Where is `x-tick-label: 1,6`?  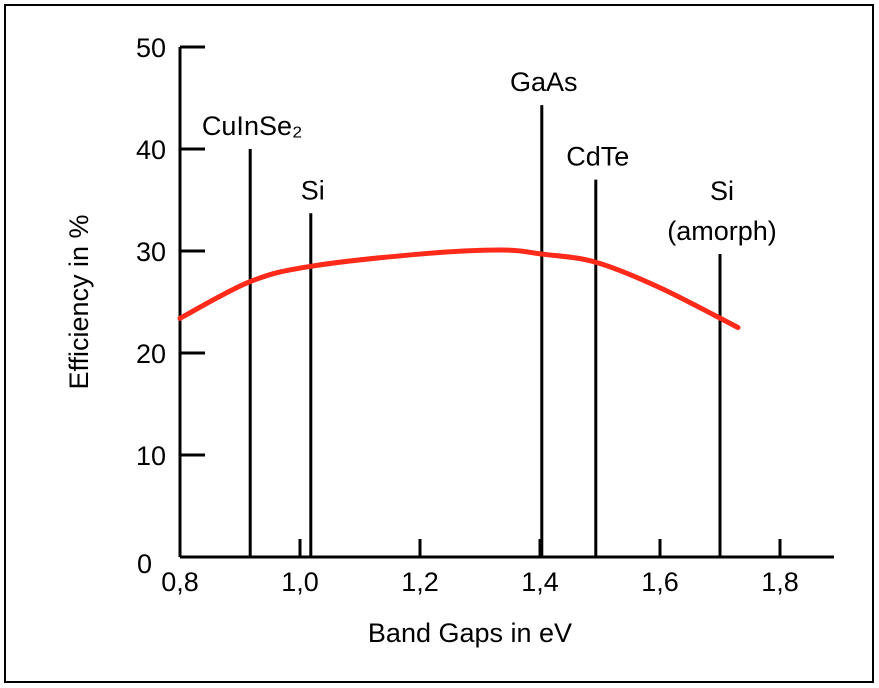 x-tick-label: 1,6 is located at coordinates (660, 582).